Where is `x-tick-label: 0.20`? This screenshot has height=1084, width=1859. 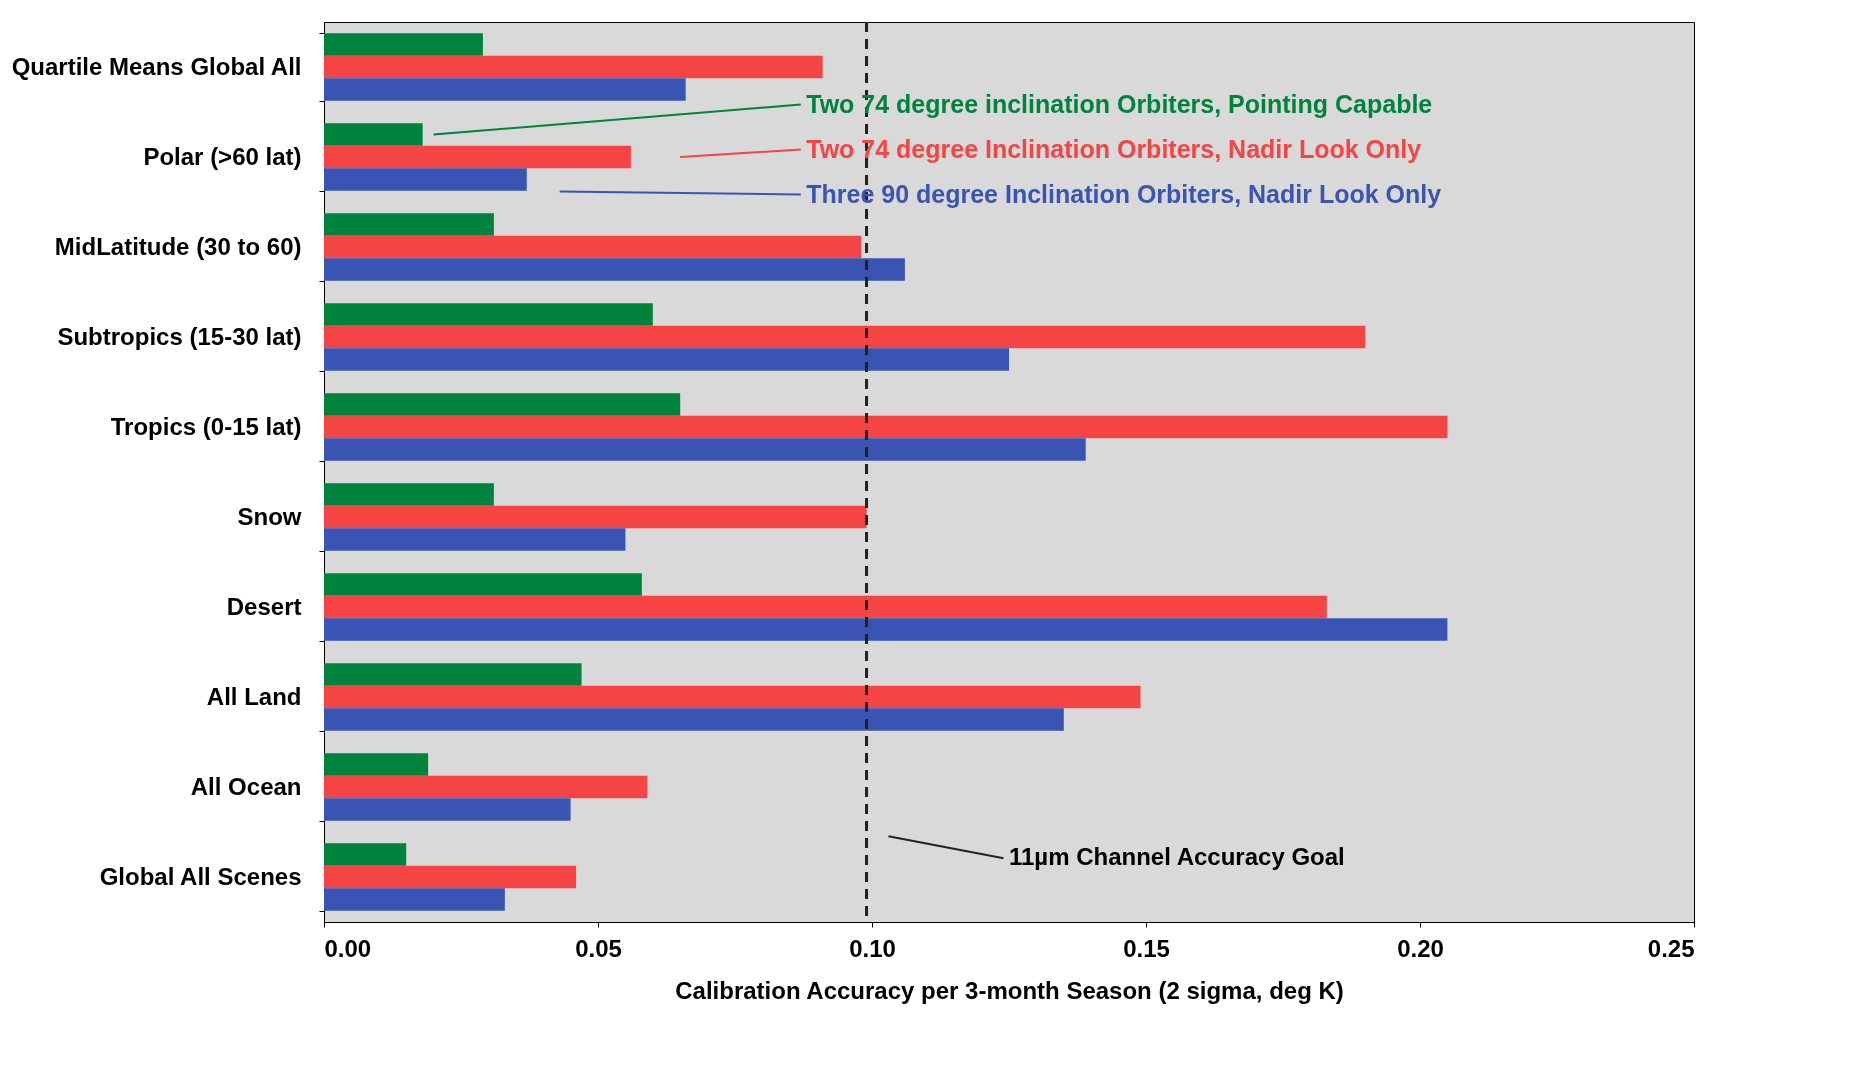 x-tick-label: 0.20 is located at coordinates (1420, 948).